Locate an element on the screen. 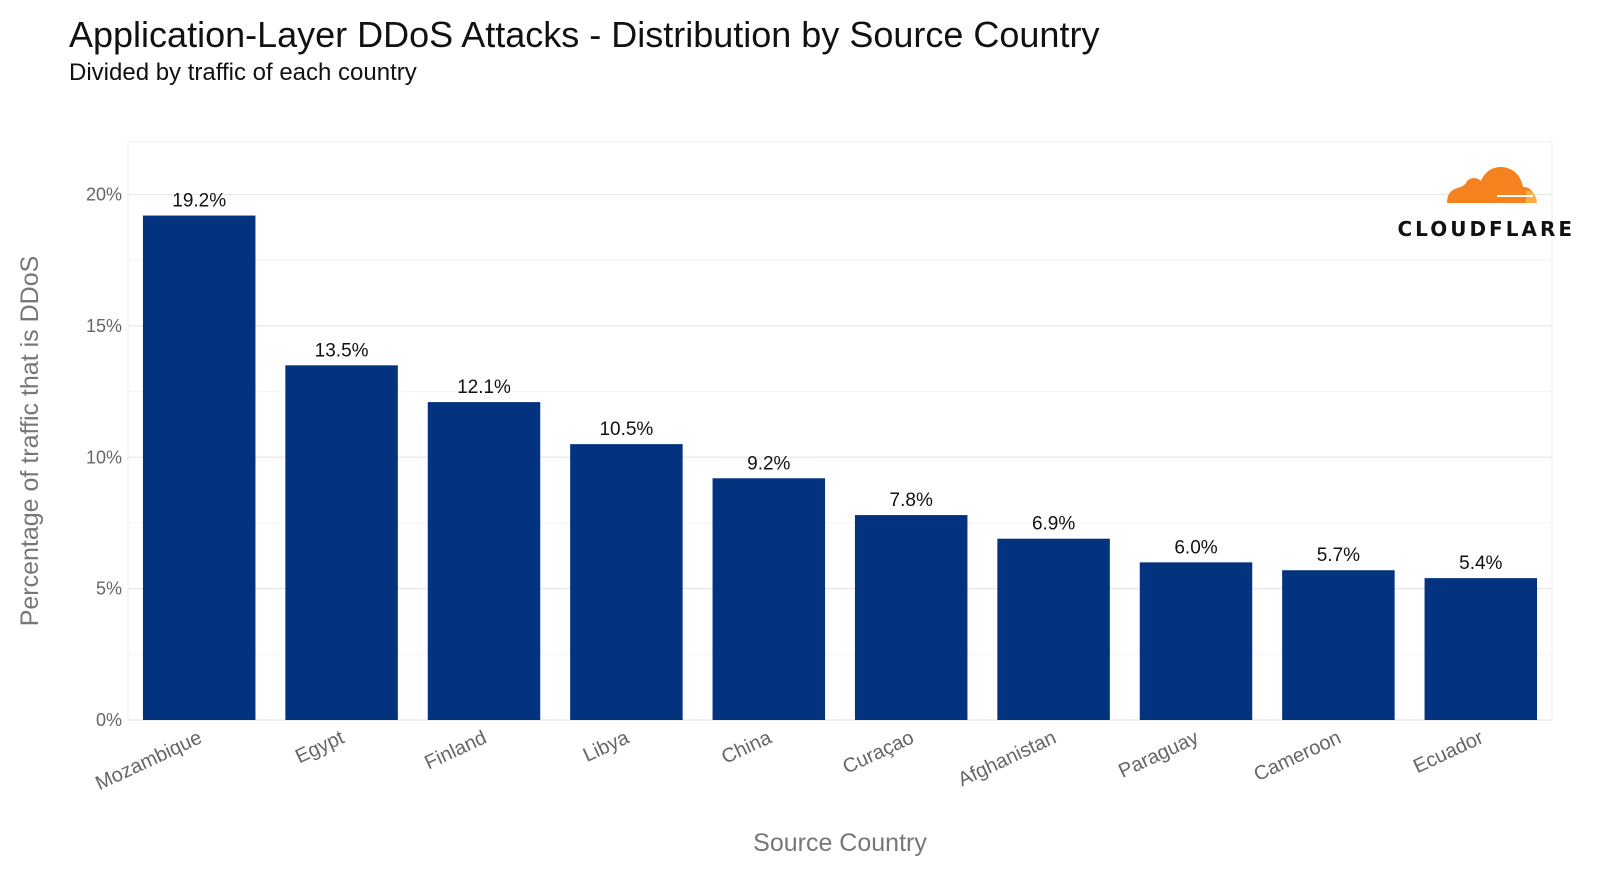 The height and width of the screenshot is (881, 1600). cloudflare-cloud-icon is located at coordinates (1492, 185).